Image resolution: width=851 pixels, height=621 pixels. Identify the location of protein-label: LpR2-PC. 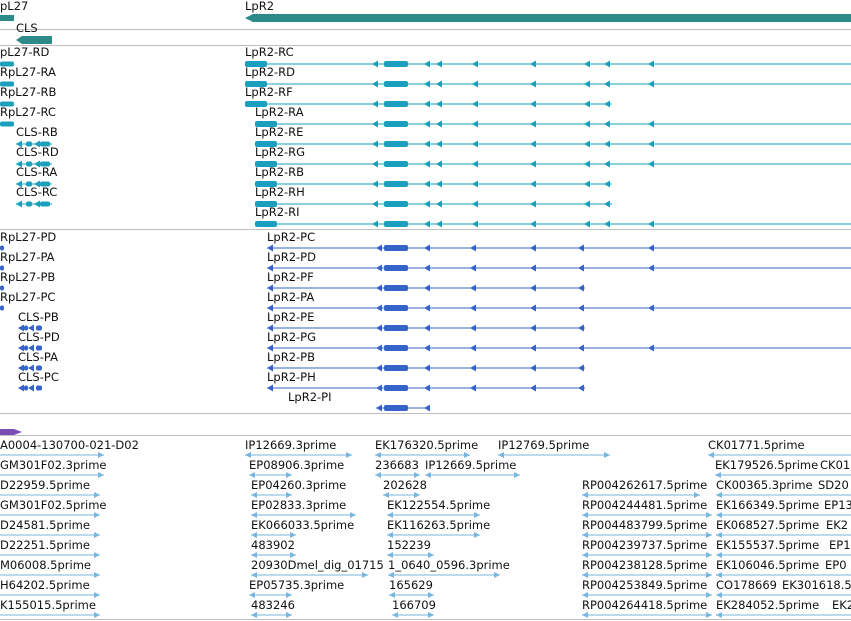
(291, 237).